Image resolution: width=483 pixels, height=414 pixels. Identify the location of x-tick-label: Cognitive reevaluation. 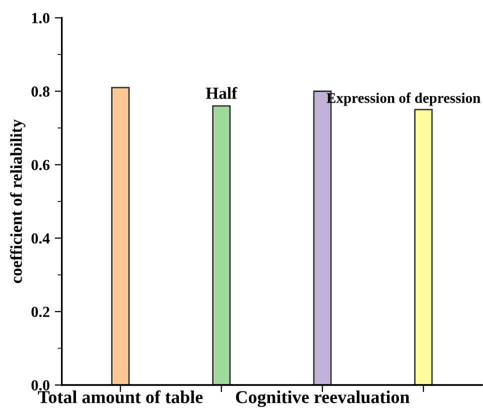
(323, 399).